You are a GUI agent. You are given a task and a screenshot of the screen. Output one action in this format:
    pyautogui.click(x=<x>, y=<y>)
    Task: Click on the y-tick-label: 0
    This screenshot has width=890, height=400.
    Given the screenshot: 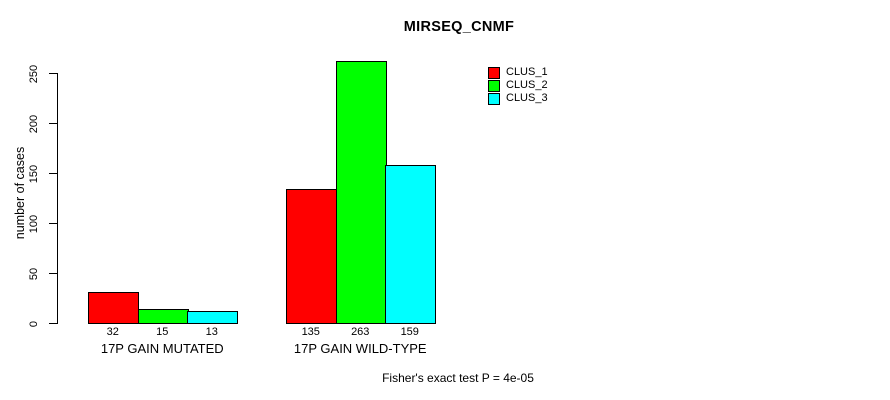 What is the action you would take?
    pyautogui.click(x=34, y=324)
    